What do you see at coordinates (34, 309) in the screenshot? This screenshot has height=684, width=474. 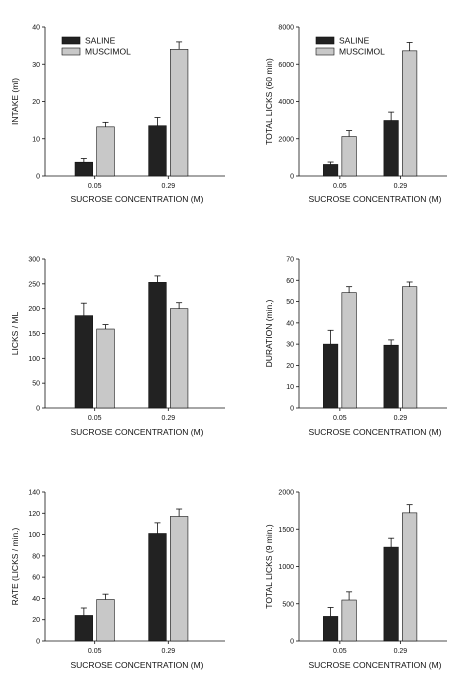 I see `y-tick-label: 200` at bounding box center [34, 309].